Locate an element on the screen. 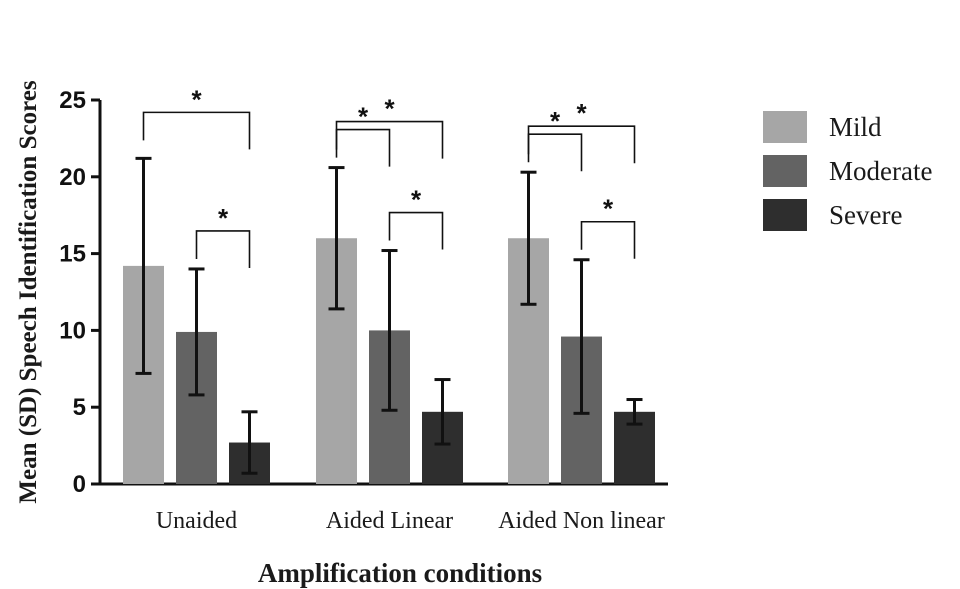 The width and height of the screenshot is (960, 589). significance-bracket-1: * is located at coordinates (197, 116).